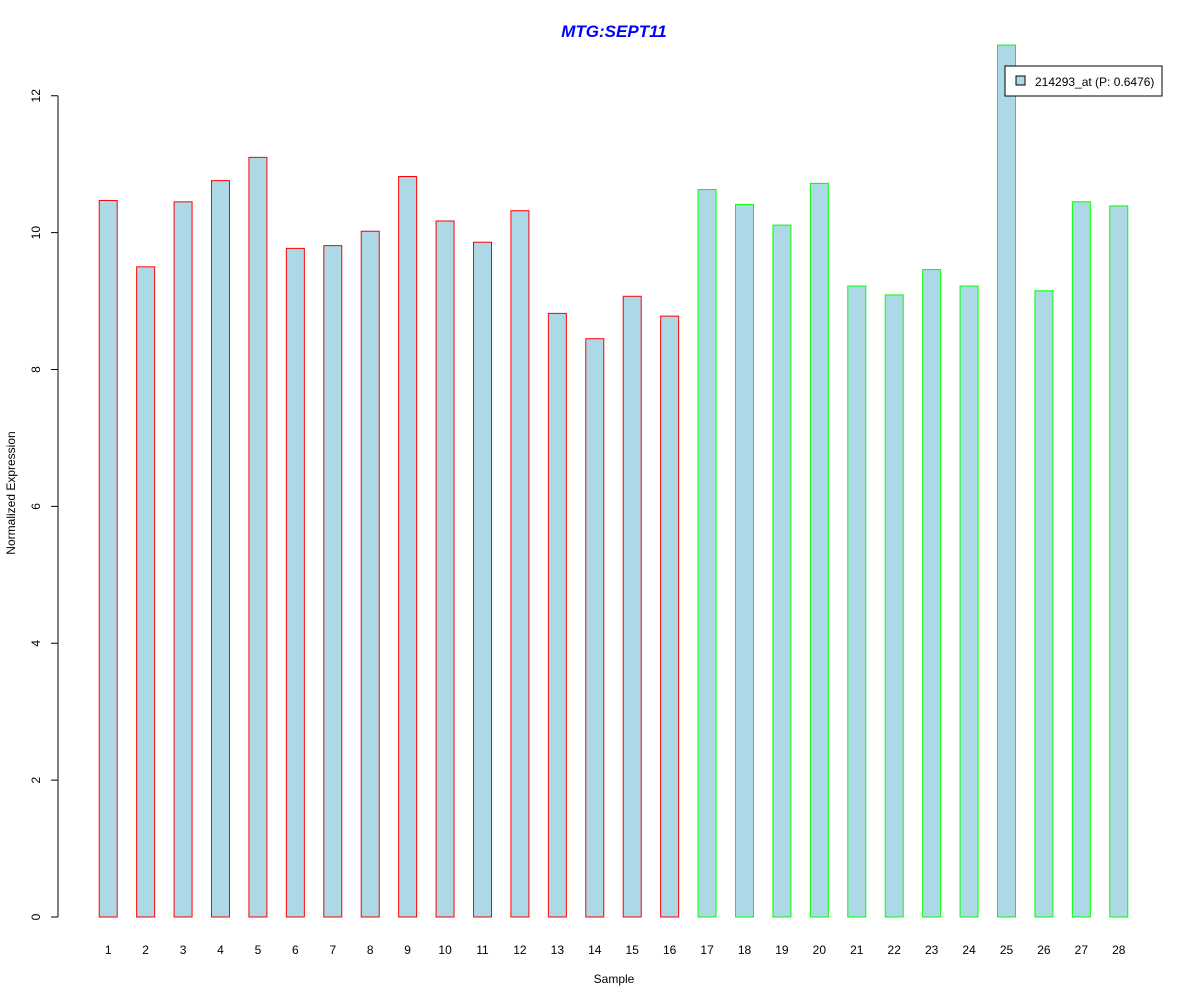  What do you see at coordinates (220, 950) in the screenshot?
I see `x-tick-label: 4` at bounding box center [220, 950].